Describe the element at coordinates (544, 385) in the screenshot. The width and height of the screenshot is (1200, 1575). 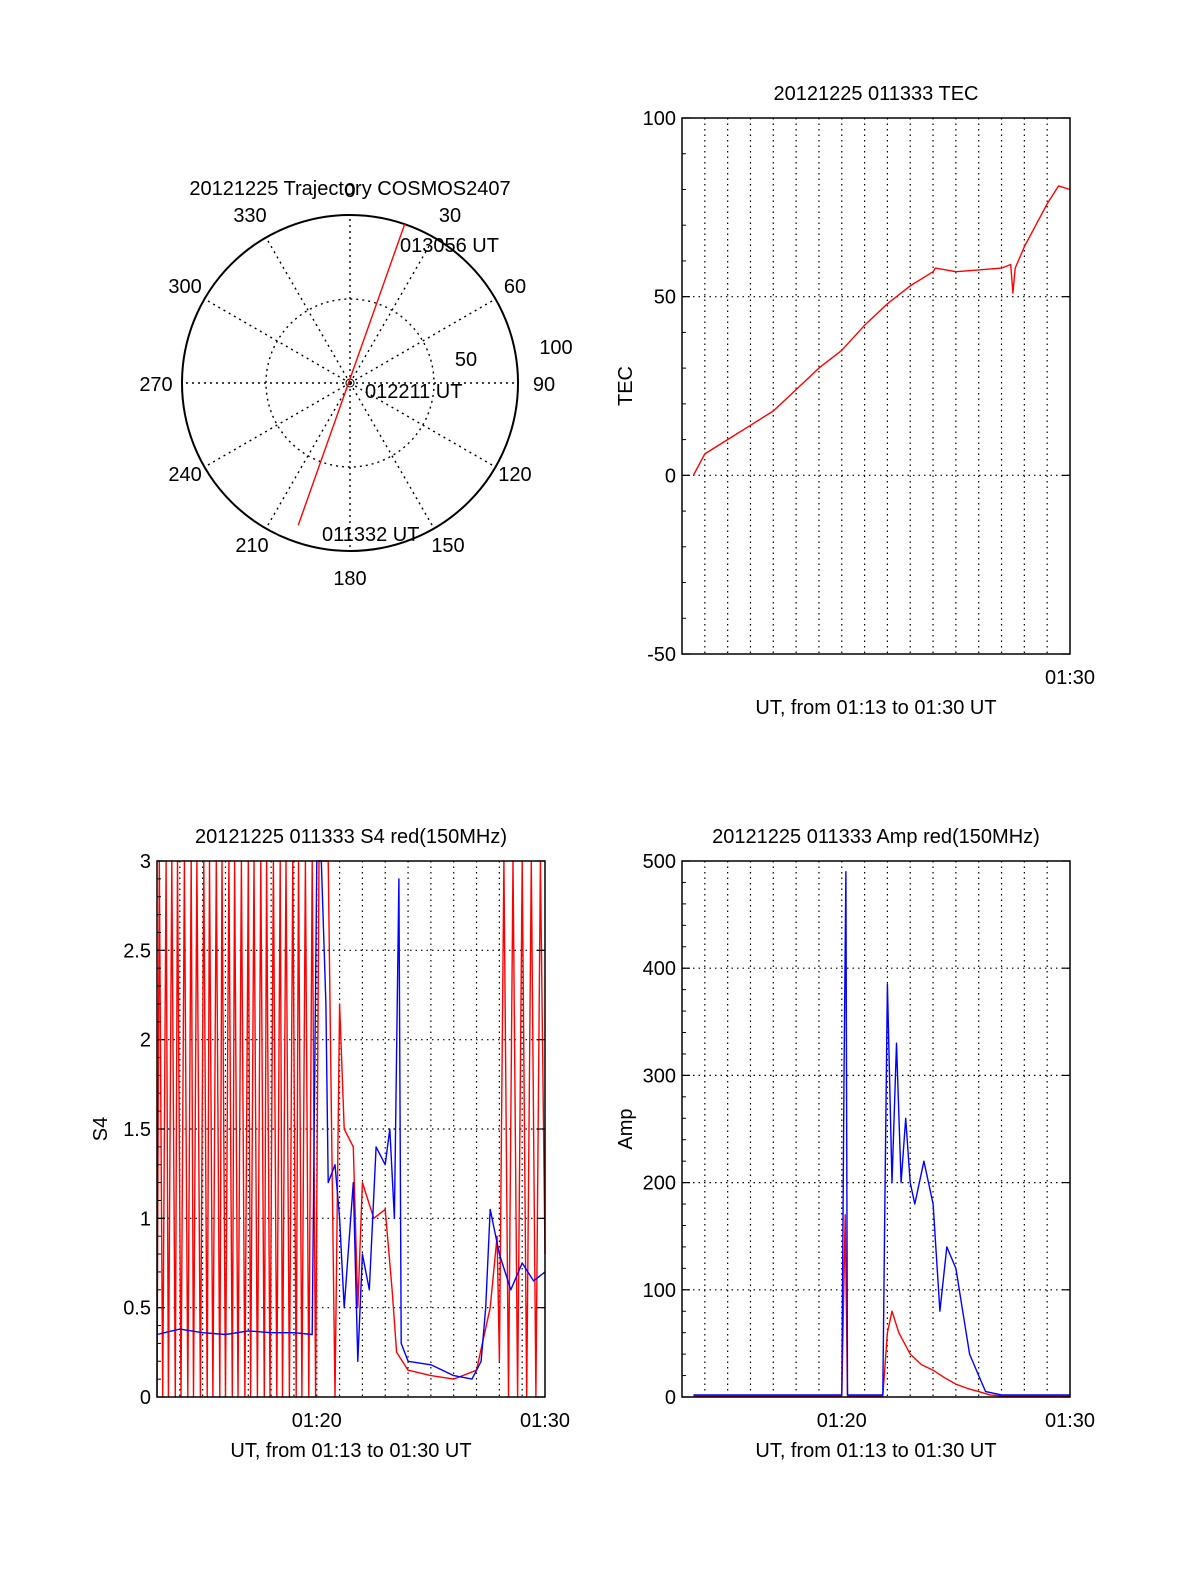
I see `polar-azimuth-label: 90` at that location.